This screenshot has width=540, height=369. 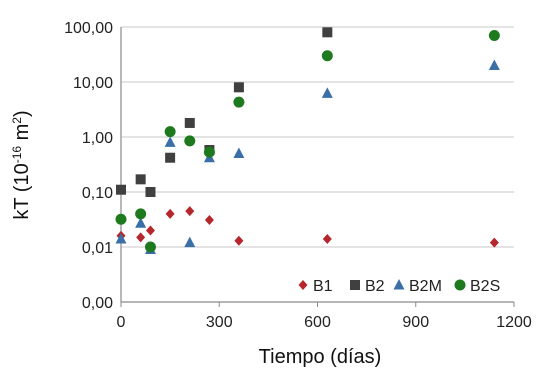 What do you see at coordinates (303, 285) in the screenshot?
I see `legend-marker-b1` at bounding box center [303, 285].